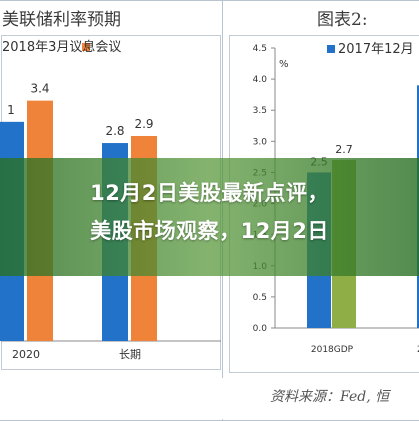 This screenshot has width=419, height=421. I want to click on legend-label: 2017年12月, so click(376, 49).